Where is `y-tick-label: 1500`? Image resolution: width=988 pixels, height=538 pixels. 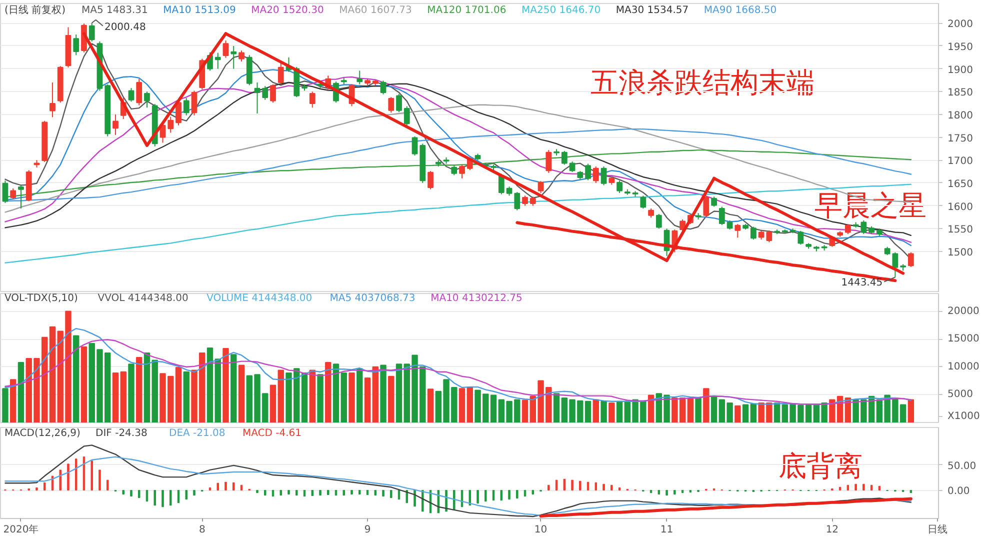 y-tick-label: 1500 is located at coordinates (960, 252).